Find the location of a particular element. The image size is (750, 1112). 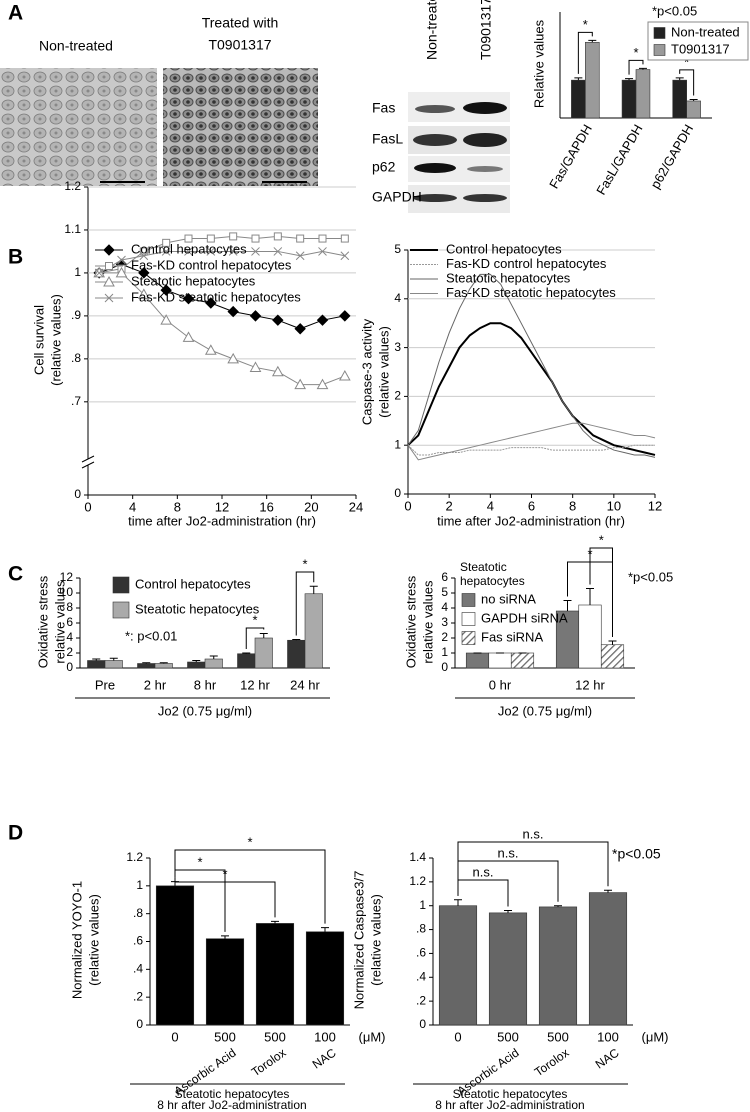

y-tick-label: 4 is located at coordinates (397, 298).